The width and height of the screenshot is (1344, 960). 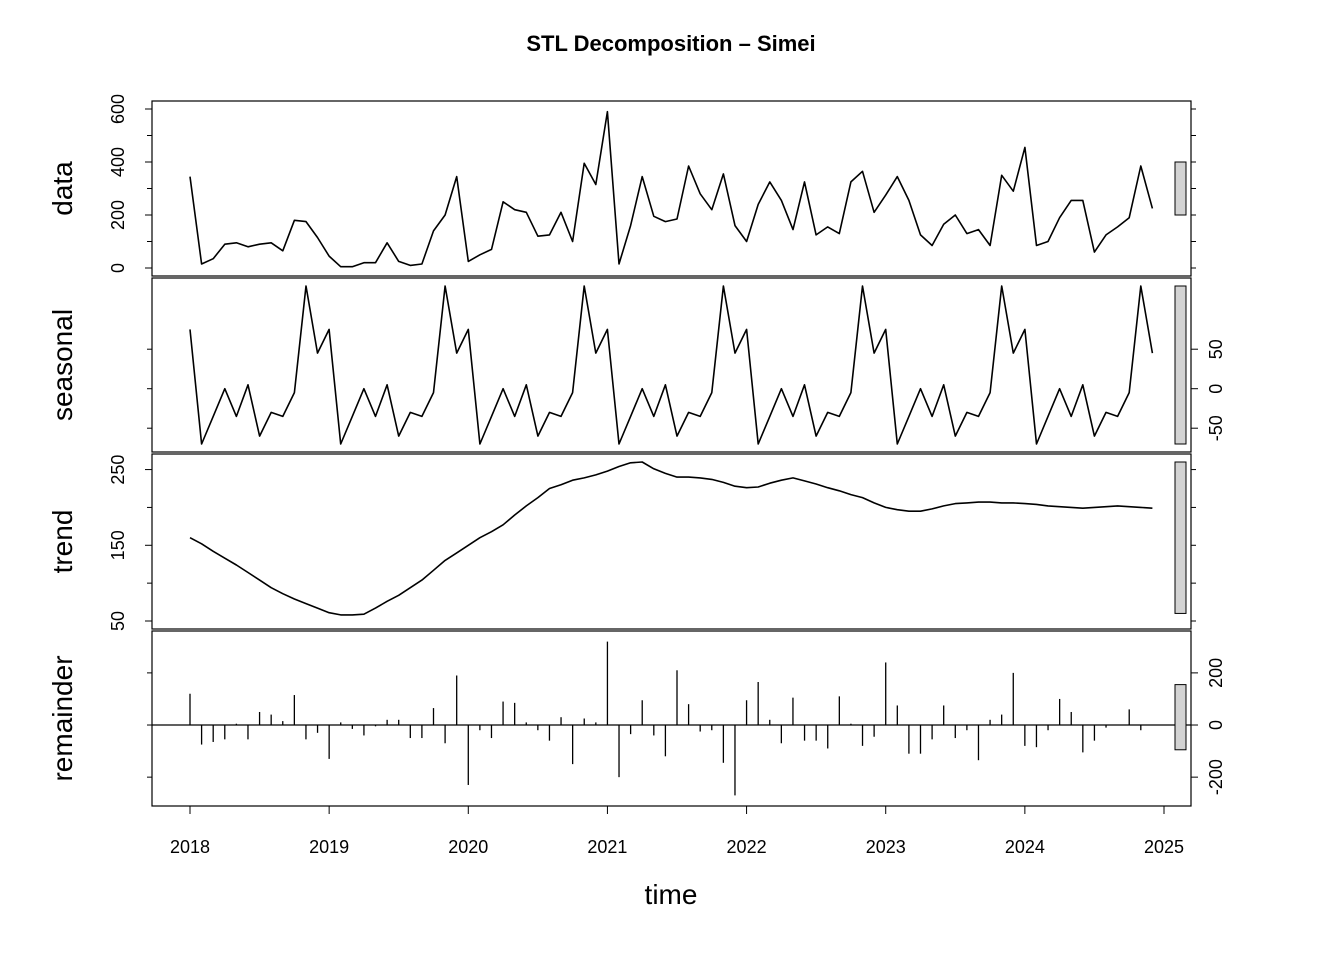 What do you see at coordinates (118, 470) in the screenshot?
I see `y-tick-label: 250` at bounding box center [118, 470].